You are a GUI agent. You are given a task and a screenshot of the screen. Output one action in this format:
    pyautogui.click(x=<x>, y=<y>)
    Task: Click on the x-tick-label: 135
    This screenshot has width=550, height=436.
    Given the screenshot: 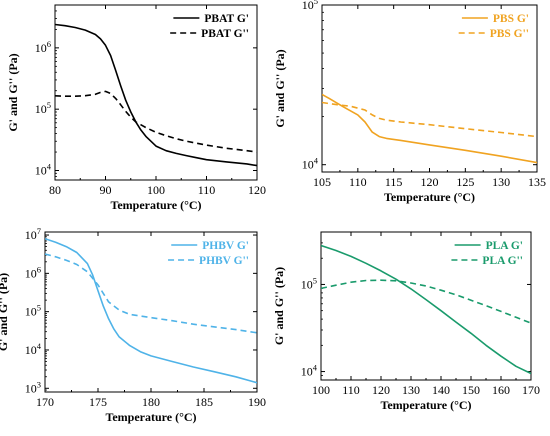 What is the action you would take?
    pyautogui.click(x=537, y=182)
    